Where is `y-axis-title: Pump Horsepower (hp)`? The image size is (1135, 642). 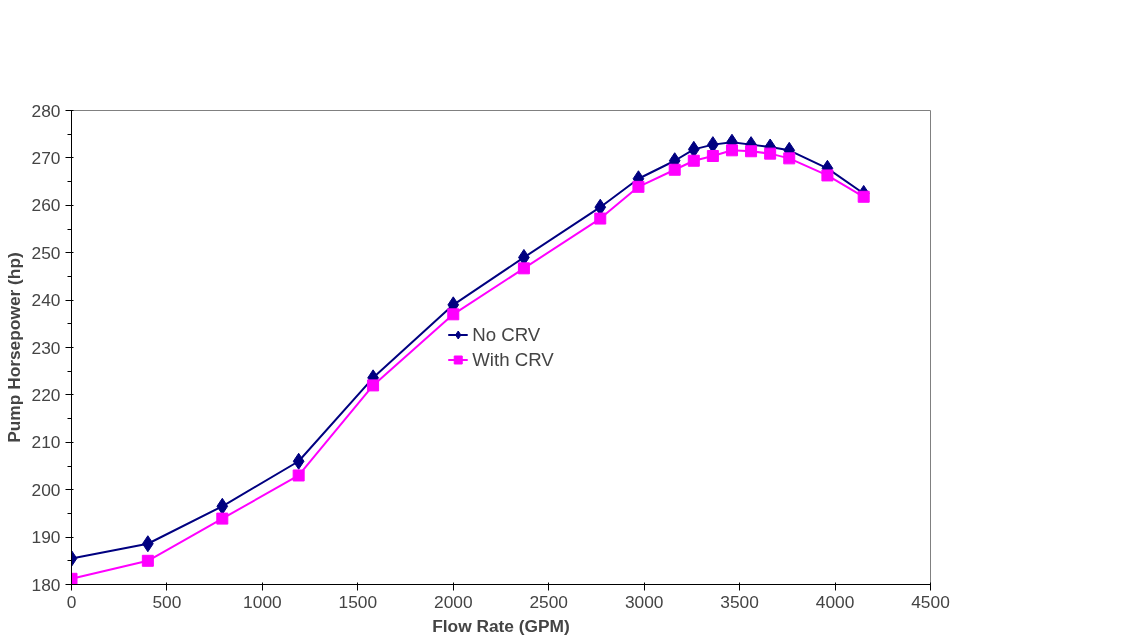 y-axis-title: Pump Horsepower (hp) is located at coordinates (13, 347).